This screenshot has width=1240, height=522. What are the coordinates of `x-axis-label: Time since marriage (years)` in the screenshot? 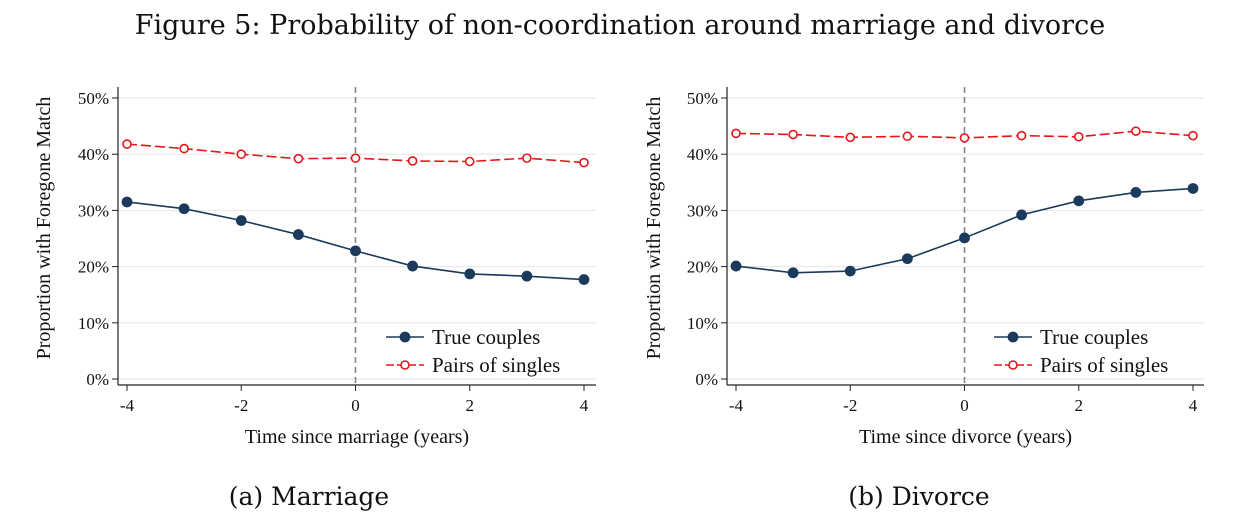 It's located at (357, 437).